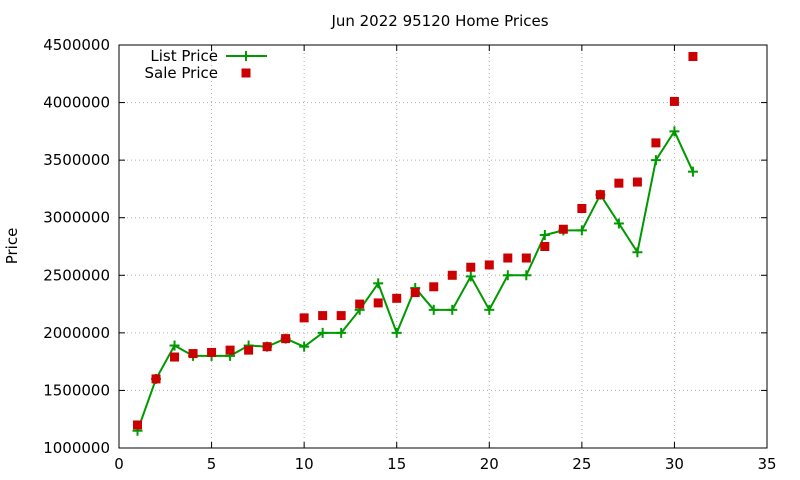 The height and width of the screenshot is (480, 800). What do you see at coordinates (212, 464) in the screenshot?
I see `x-tick-label: 5` at bounding box center [212, 464].